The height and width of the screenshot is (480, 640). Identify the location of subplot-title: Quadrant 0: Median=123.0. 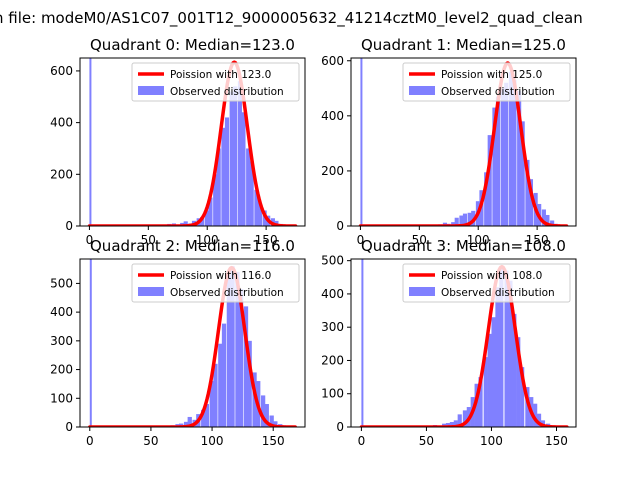
(192, 45).